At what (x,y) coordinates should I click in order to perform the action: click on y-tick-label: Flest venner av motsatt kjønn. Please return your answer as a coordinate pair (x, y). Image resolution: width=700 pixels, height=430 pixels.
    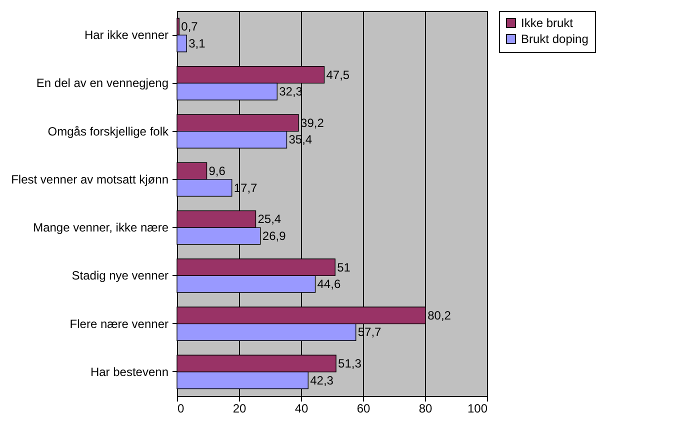
    Looking at the image, I should click on (89, 179).